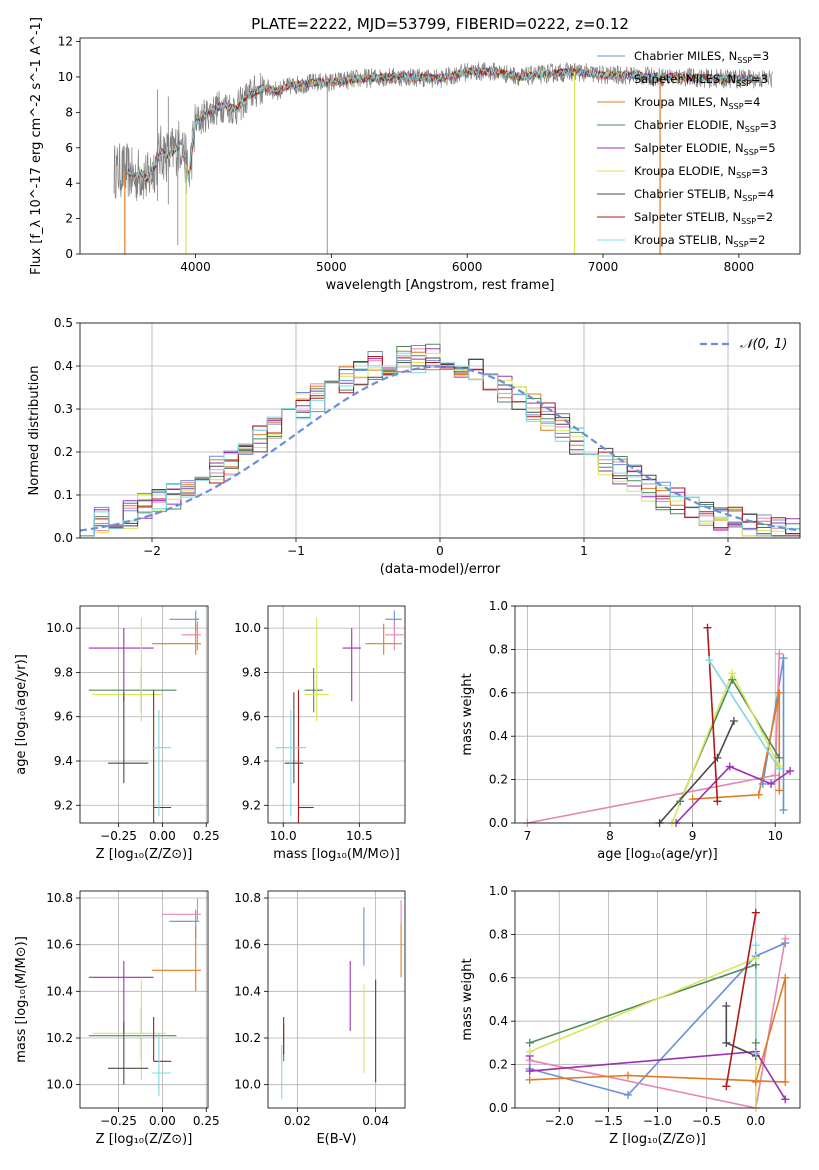 This screenshot has height=1170, width=819. What do you see at coordinates (779, 757) in the screenshot?
I see `weight-marker-chabrier_elodie` at bounding box center [779, 757].